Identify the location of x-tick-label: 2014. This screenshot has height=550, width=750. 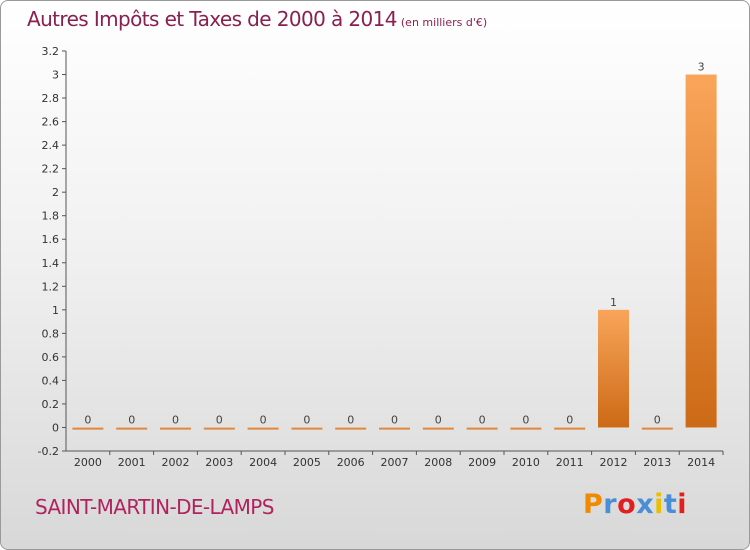
(701, 462).